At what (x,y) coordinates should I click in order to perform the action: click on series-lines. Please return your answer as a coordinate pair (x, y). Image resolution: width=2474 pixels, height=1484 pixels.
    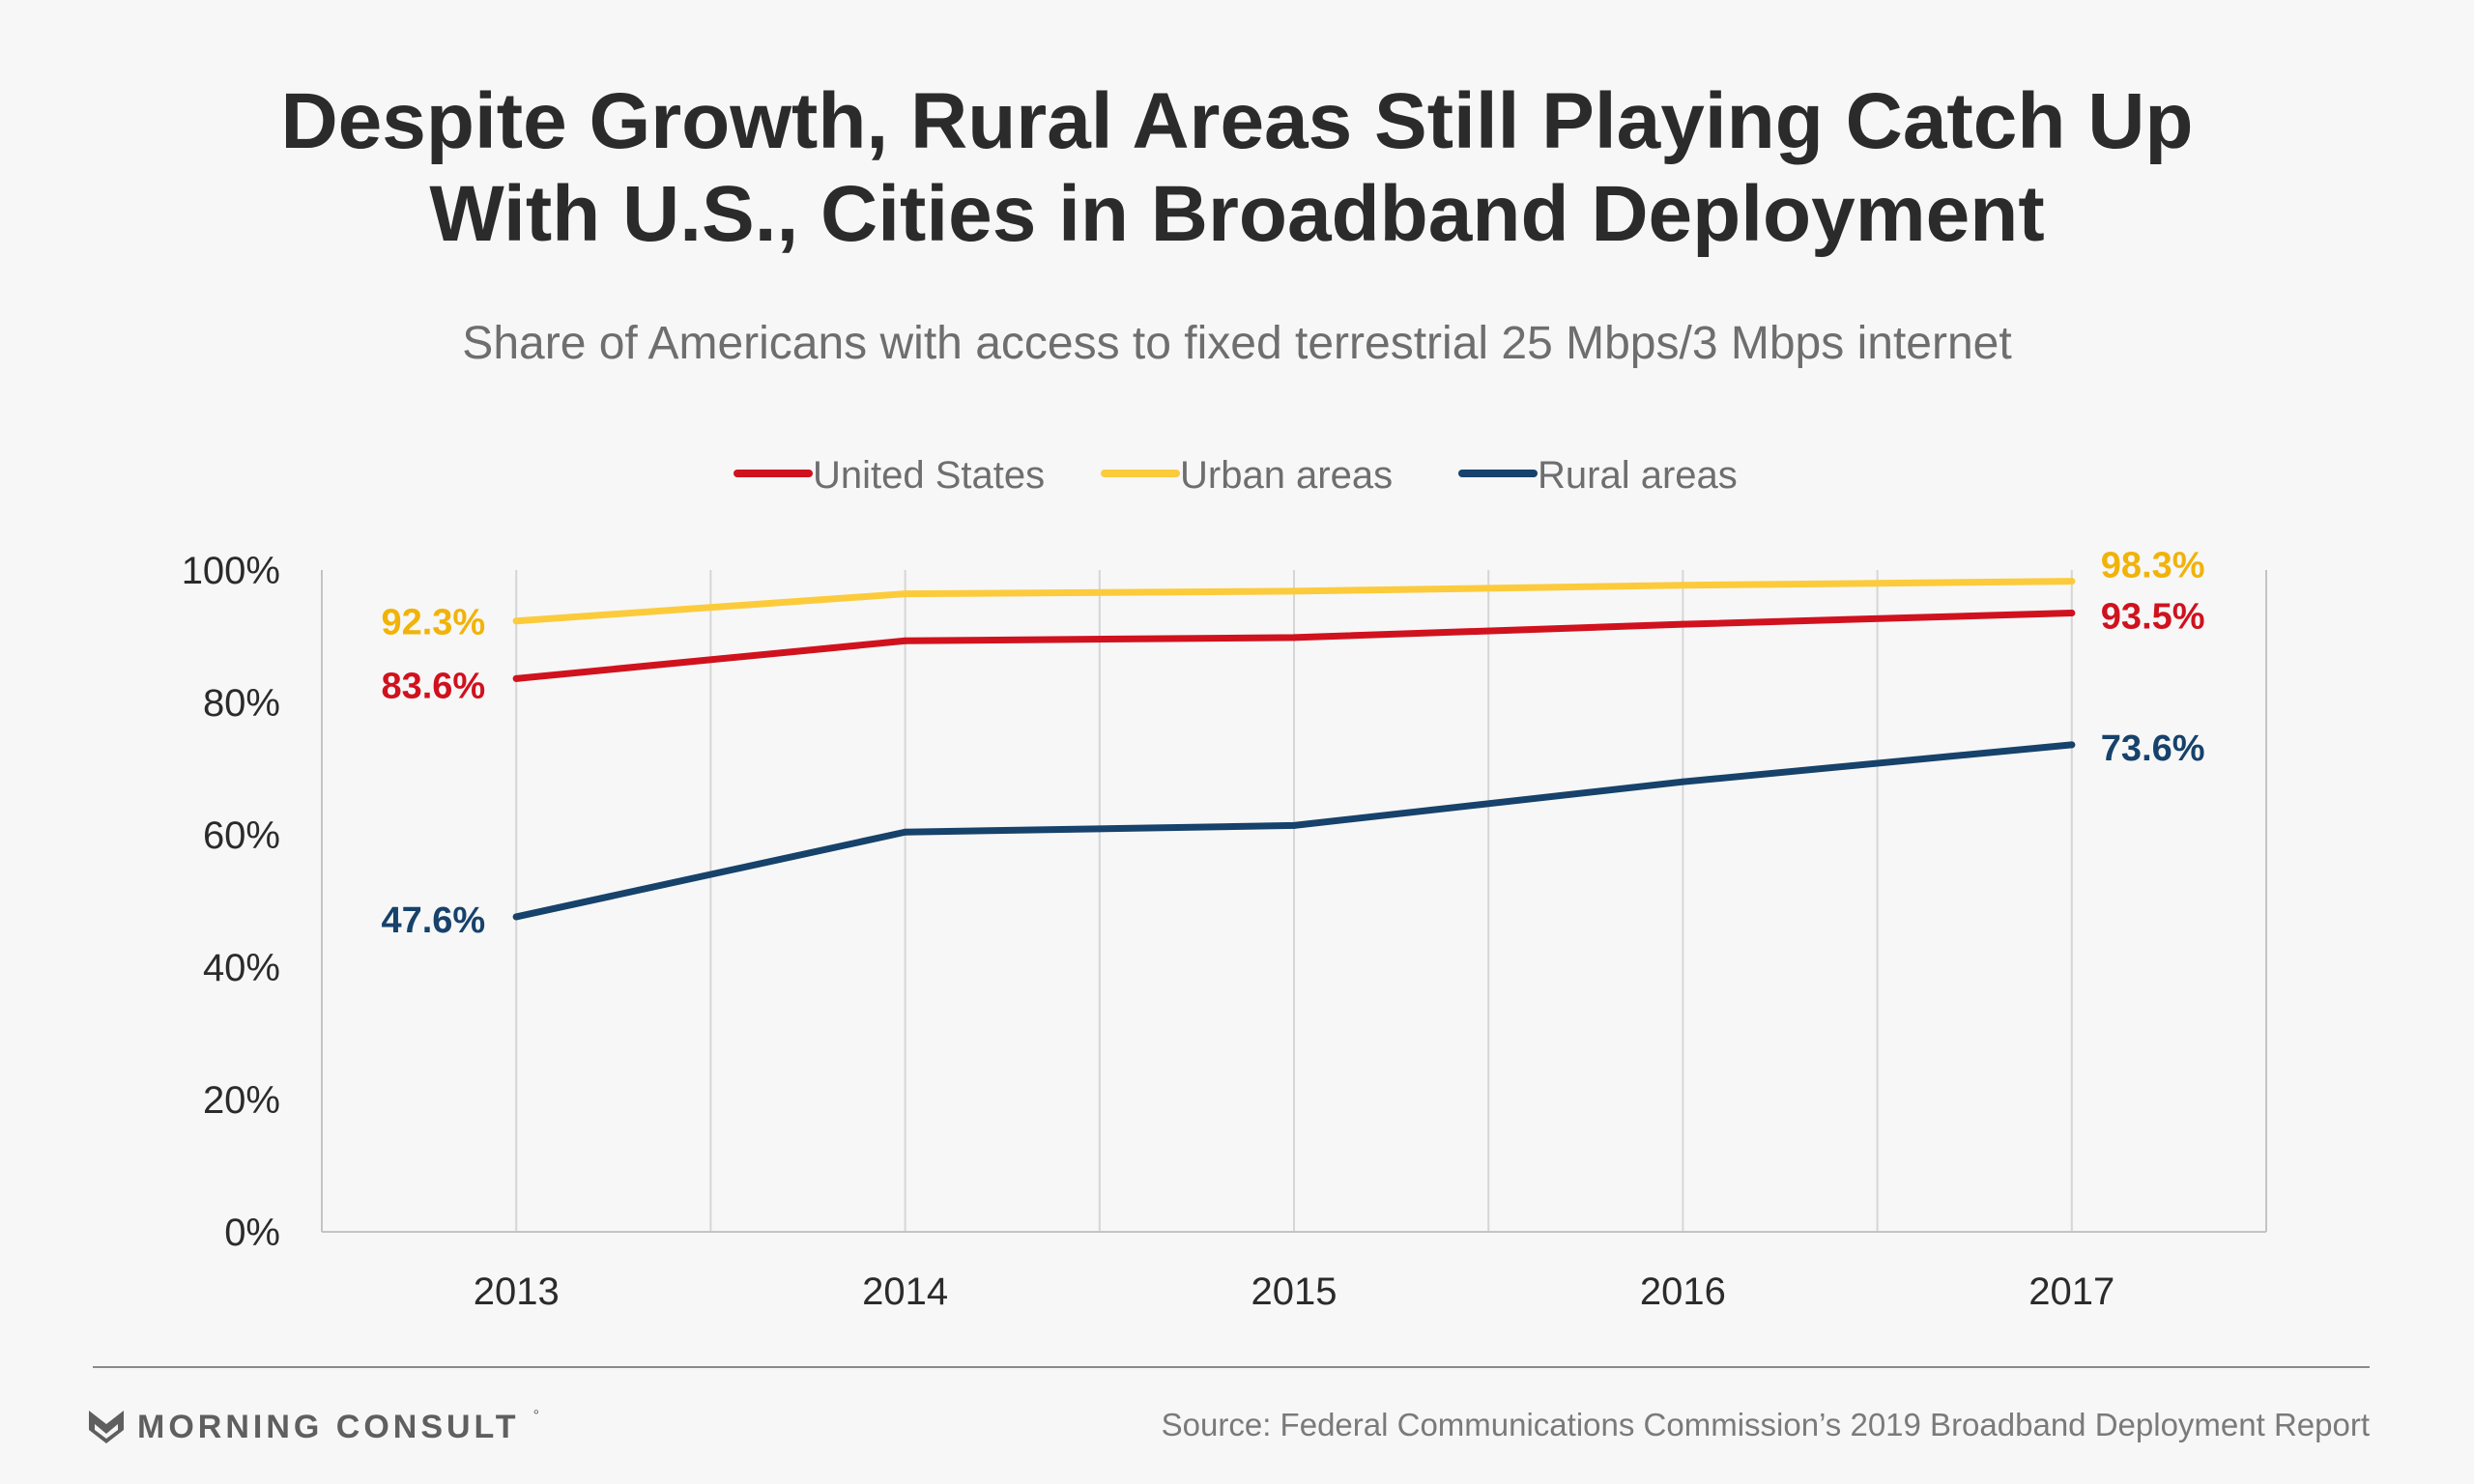
    Looking at the image, I should click on (1294, 749).